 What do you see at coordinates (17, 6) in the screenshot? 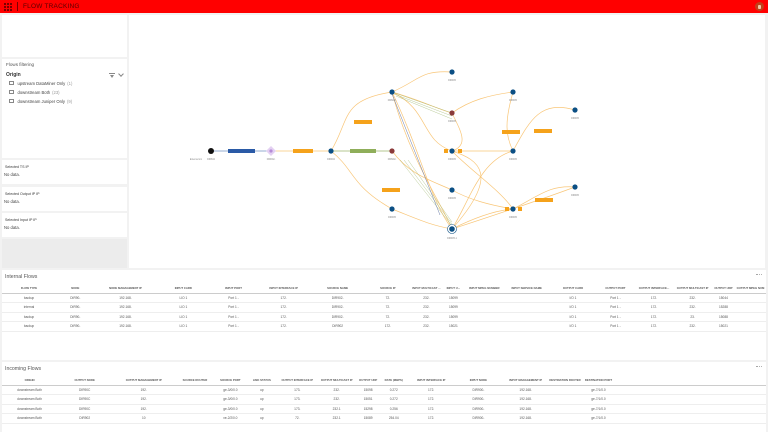
I see `title-divider` at bounding box center [17, 6].